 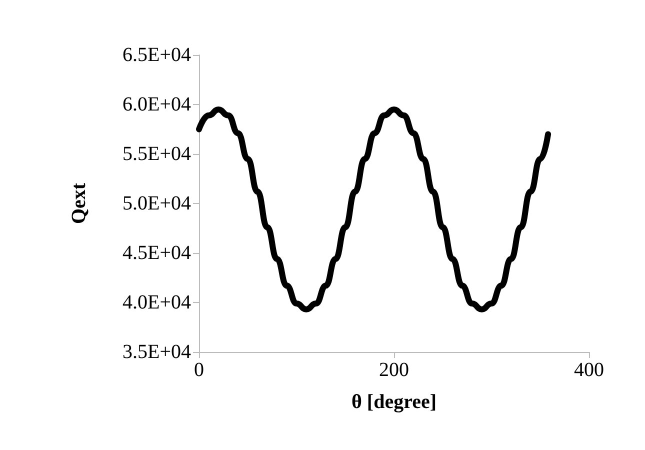 I want to click on y-tick-label: 5.0E+04, so click(x=156, y=203).